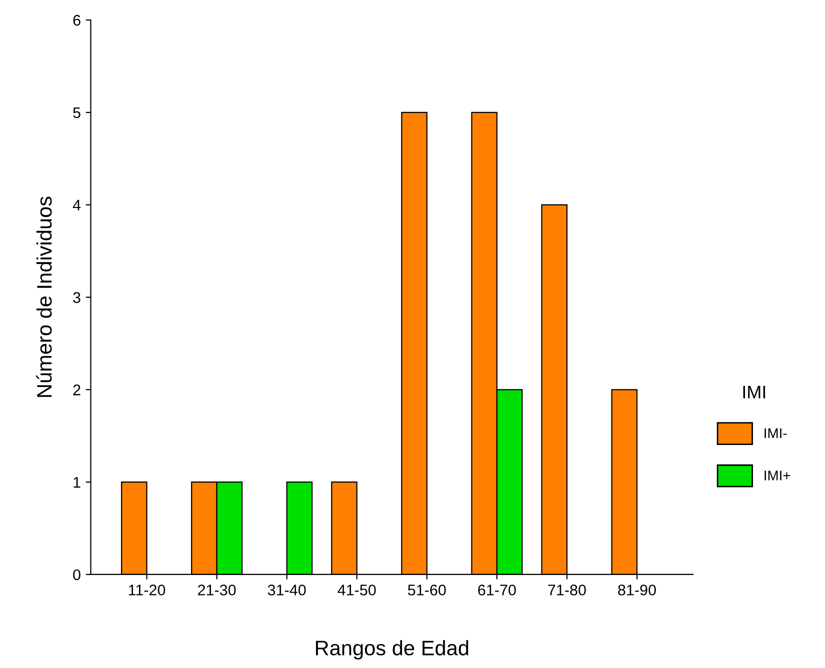 The width and height of the screenshot is (825, 668). Describe the element at coordinates (76, 20) in the screenshot. I see `y-tick-label: 6` at that location.